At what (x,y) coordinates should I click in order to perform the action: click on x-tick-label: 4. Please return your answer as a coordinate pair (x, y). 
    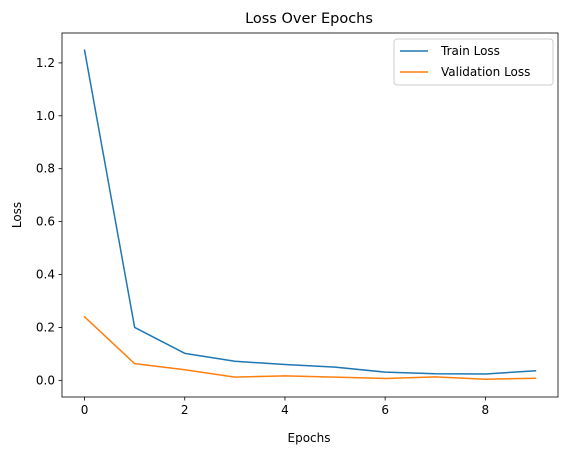
    Looking at the image, I should click on (285, 410).